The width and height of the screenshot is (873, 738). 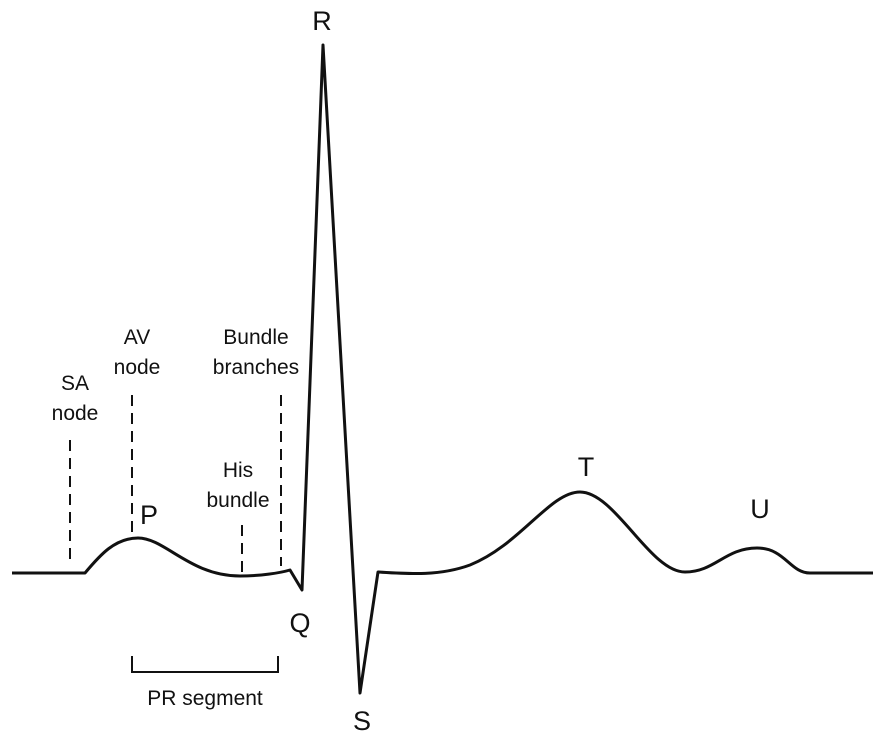 What do you see at coordinates (322, 21) in the screenshot?
I see `wave-label: R` at bounding box center [322, 21].